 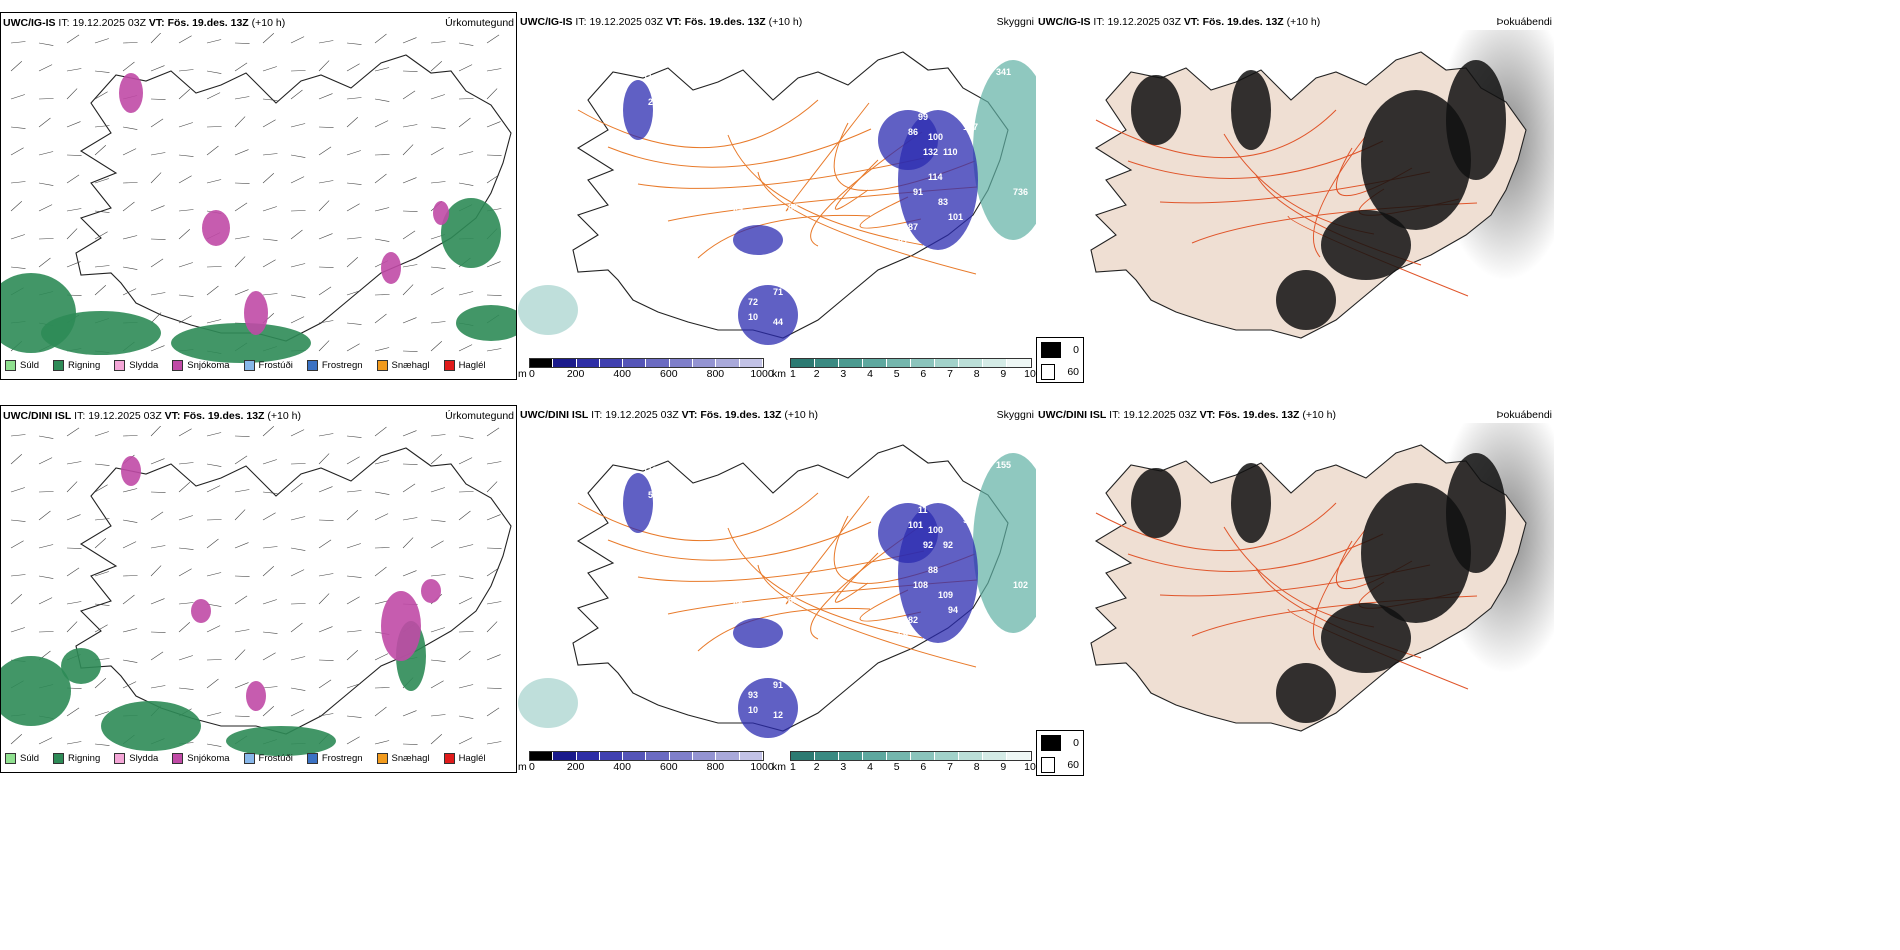 I want to click on legend-label: Frostregn, so click(x=342, y=365).